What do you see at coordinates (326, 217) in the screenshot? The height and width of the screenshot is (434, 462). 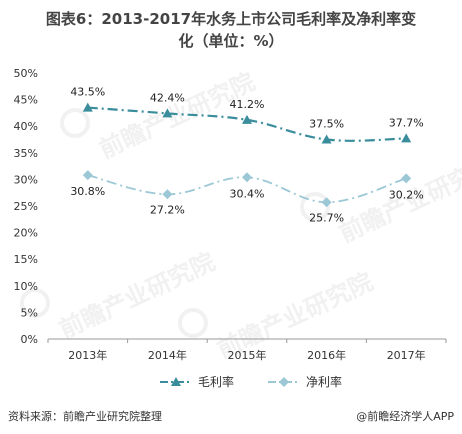 I see `net-margin-data-label: 25.7%` at bounding box center [326, 217].